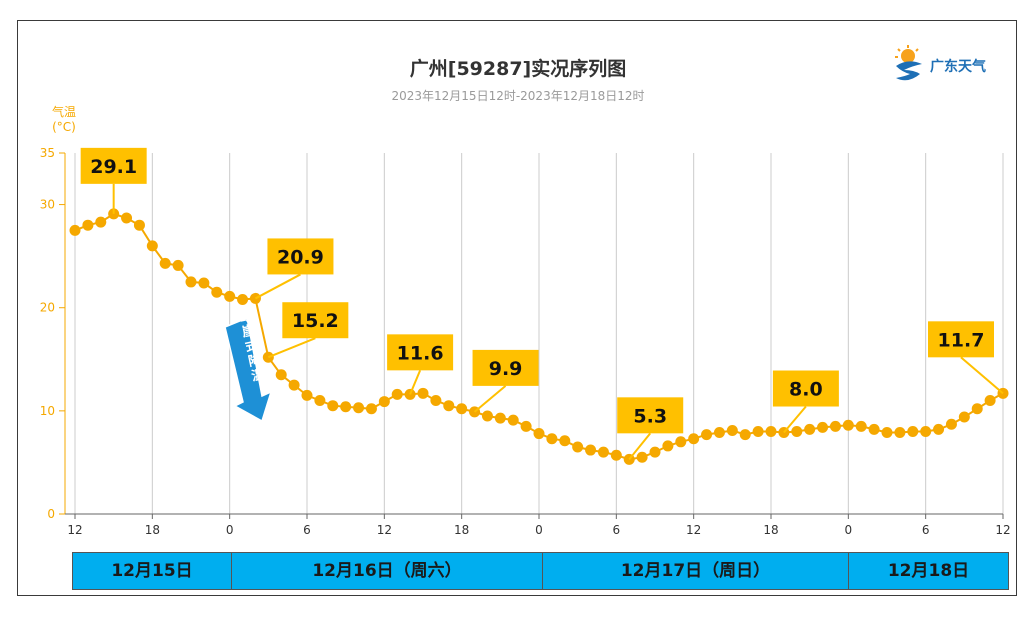 The width and height of the screenshot is (1036, 623). What do you see at coordinates (47, 205) in the screenshot?
I see `y-tick-label: 30` at bounding box center [47, 205].